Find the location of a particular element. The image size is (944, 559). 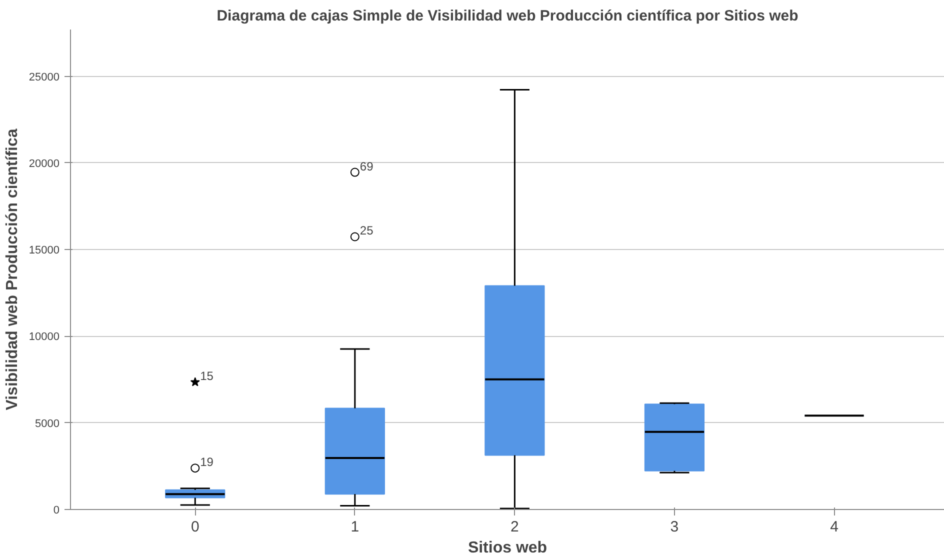

y-tick-label: 25000 is located at coordinates (44, 77).